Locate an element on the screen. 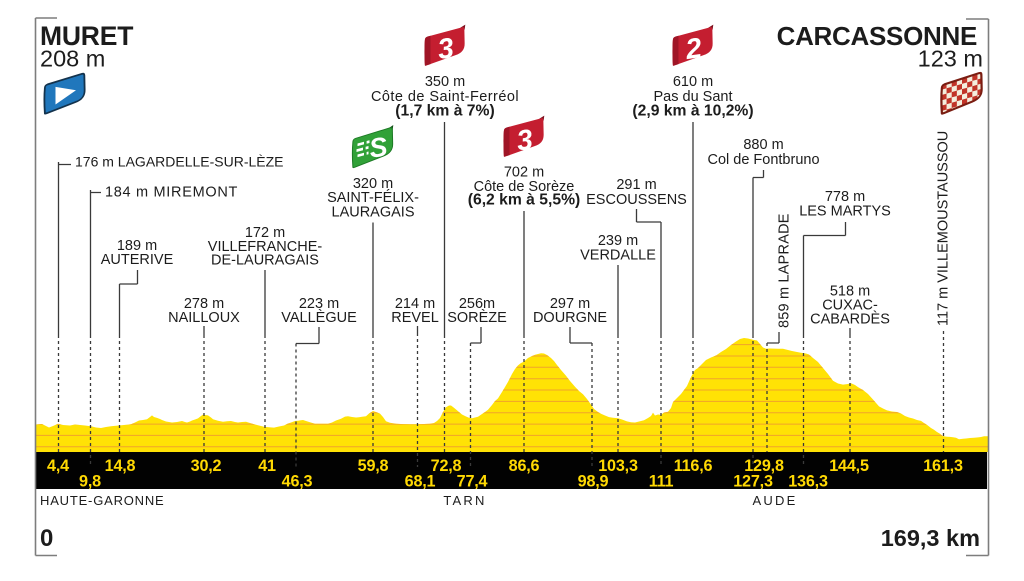  svg-text: 59,8 is located at coordinates (373, 466).